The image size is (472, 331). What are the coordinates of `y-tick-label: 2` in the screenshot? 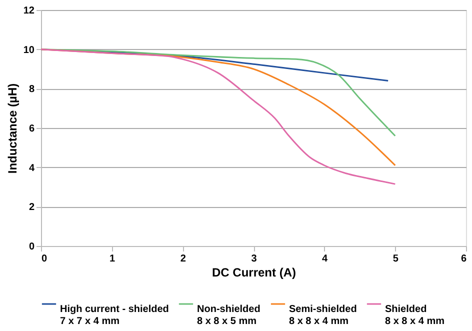 It's located at (31, 208).